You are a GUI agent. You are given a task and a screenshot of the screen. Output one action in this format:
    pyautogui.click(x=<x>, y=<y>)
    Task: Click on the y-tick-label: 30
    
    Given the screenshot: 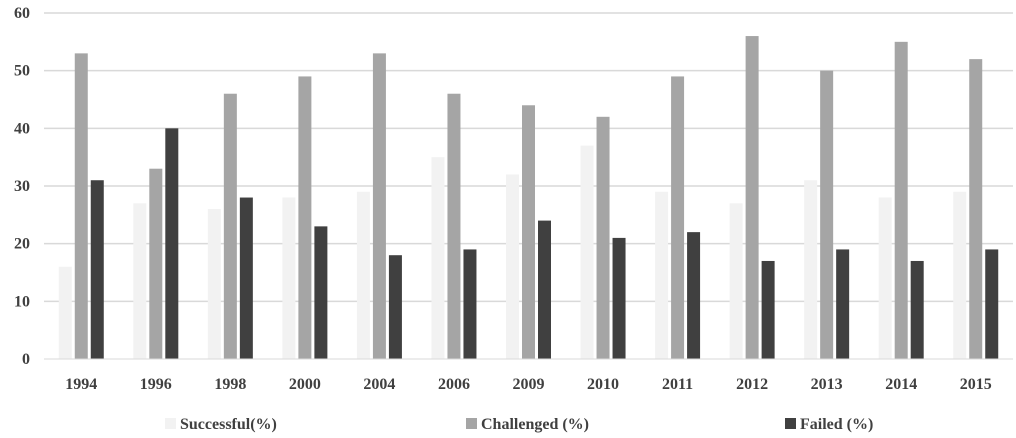 What is the action you would take?
    pyautogui.click(x=22, y=186)
    